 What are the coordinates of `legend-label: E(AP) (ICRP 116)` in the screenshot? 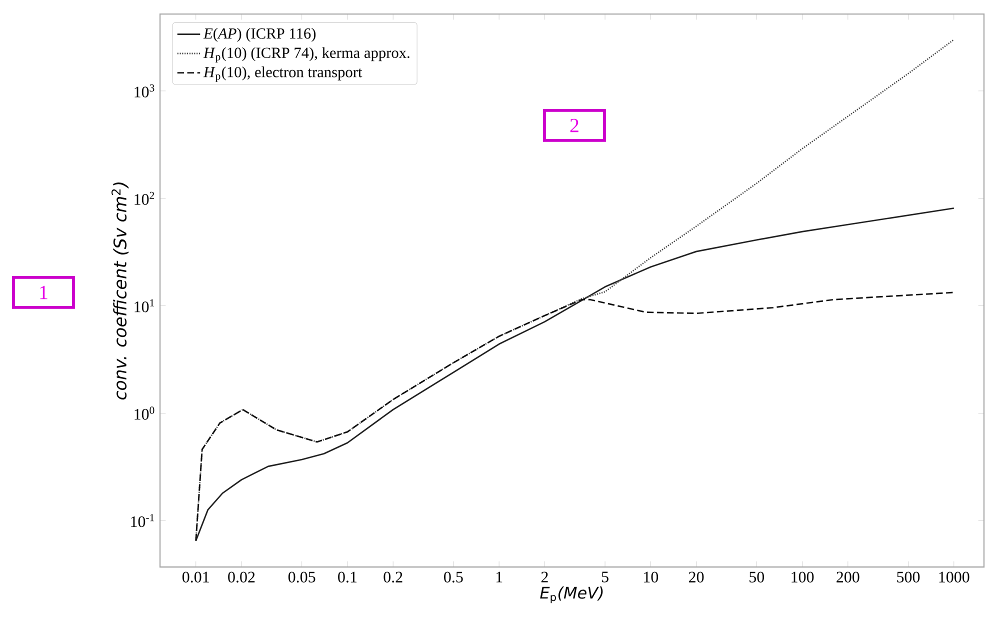 It's located at (259, 35).